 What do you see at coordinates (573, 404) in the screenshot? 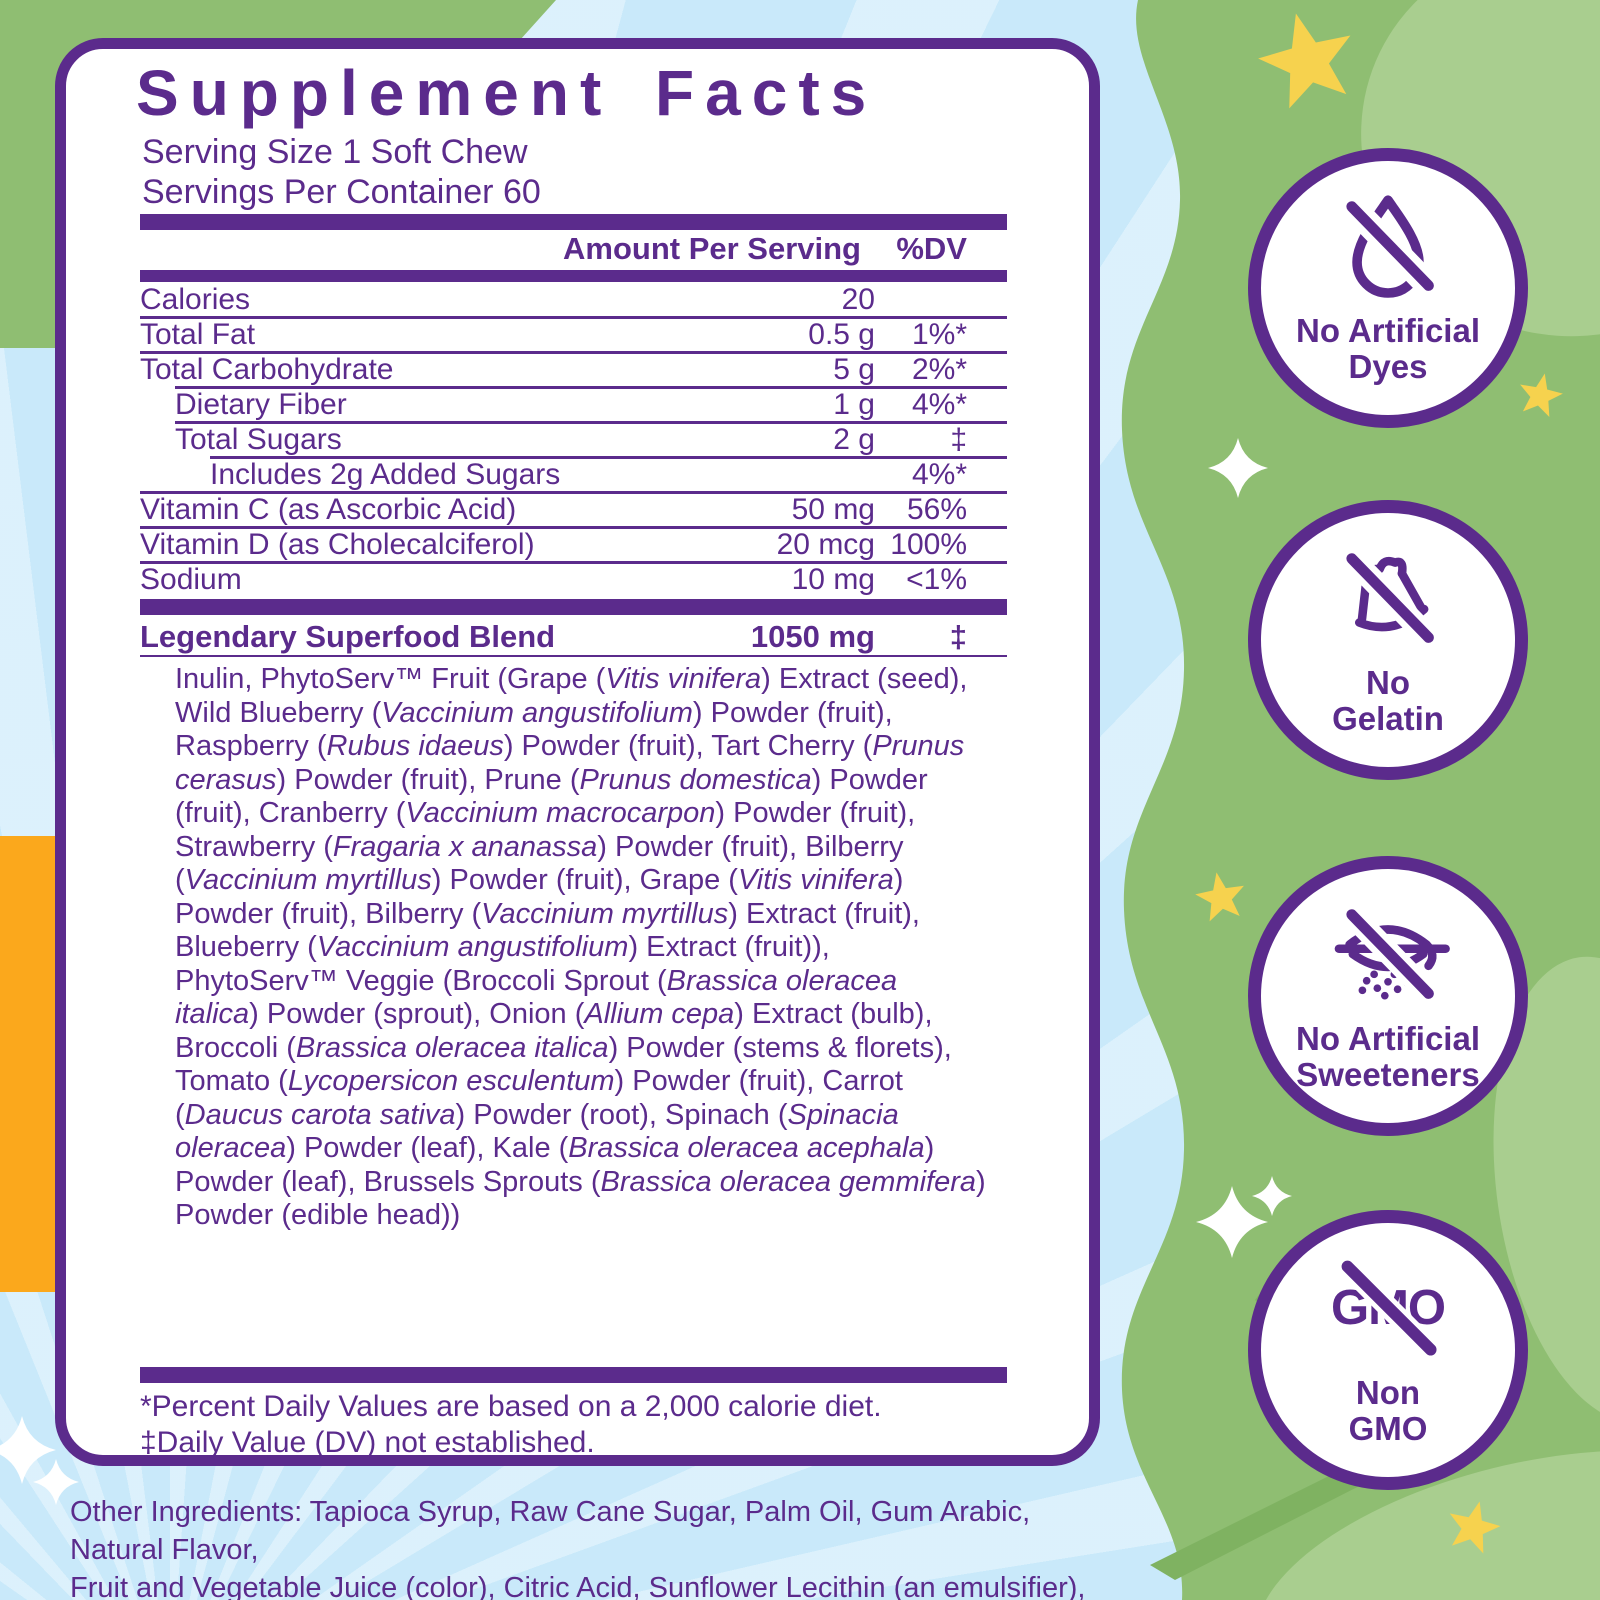
I see `nutrition-row: Dietary Fiber 1 g 4%*` at bounding box center [573, 404].